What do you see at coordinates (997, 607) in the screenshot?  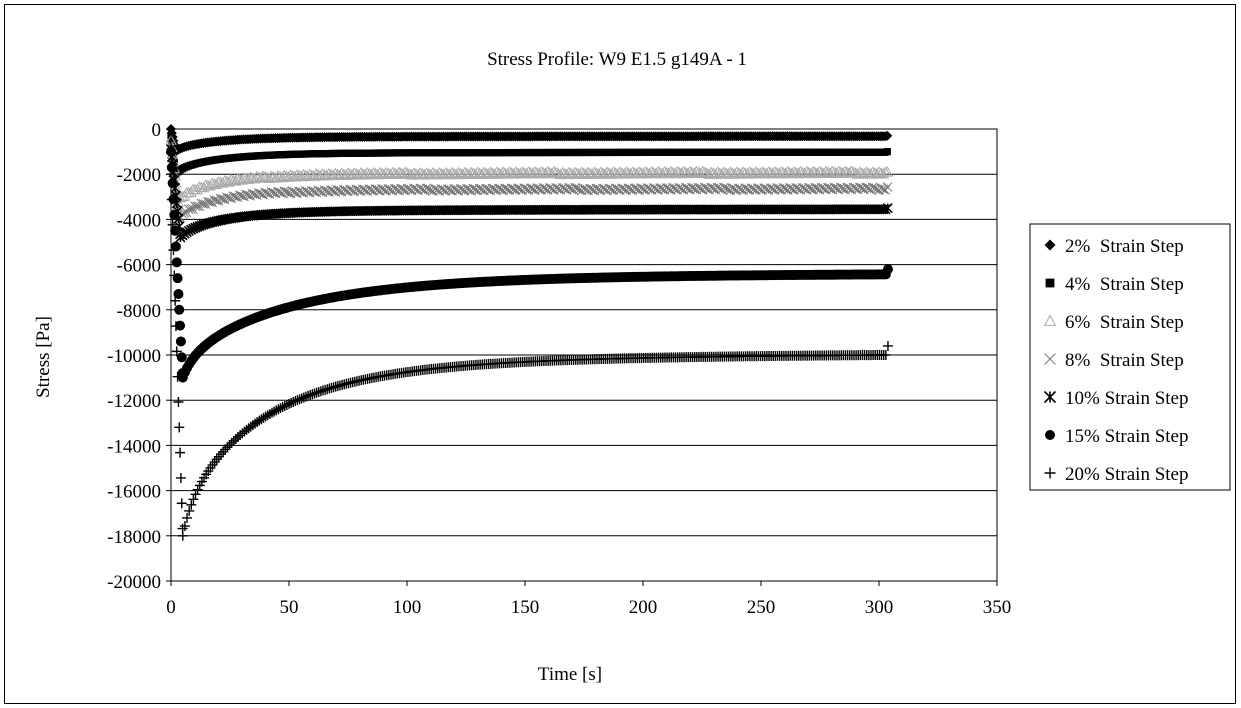 I see `x-tick-label: 350` at bounding box center [997, 607].